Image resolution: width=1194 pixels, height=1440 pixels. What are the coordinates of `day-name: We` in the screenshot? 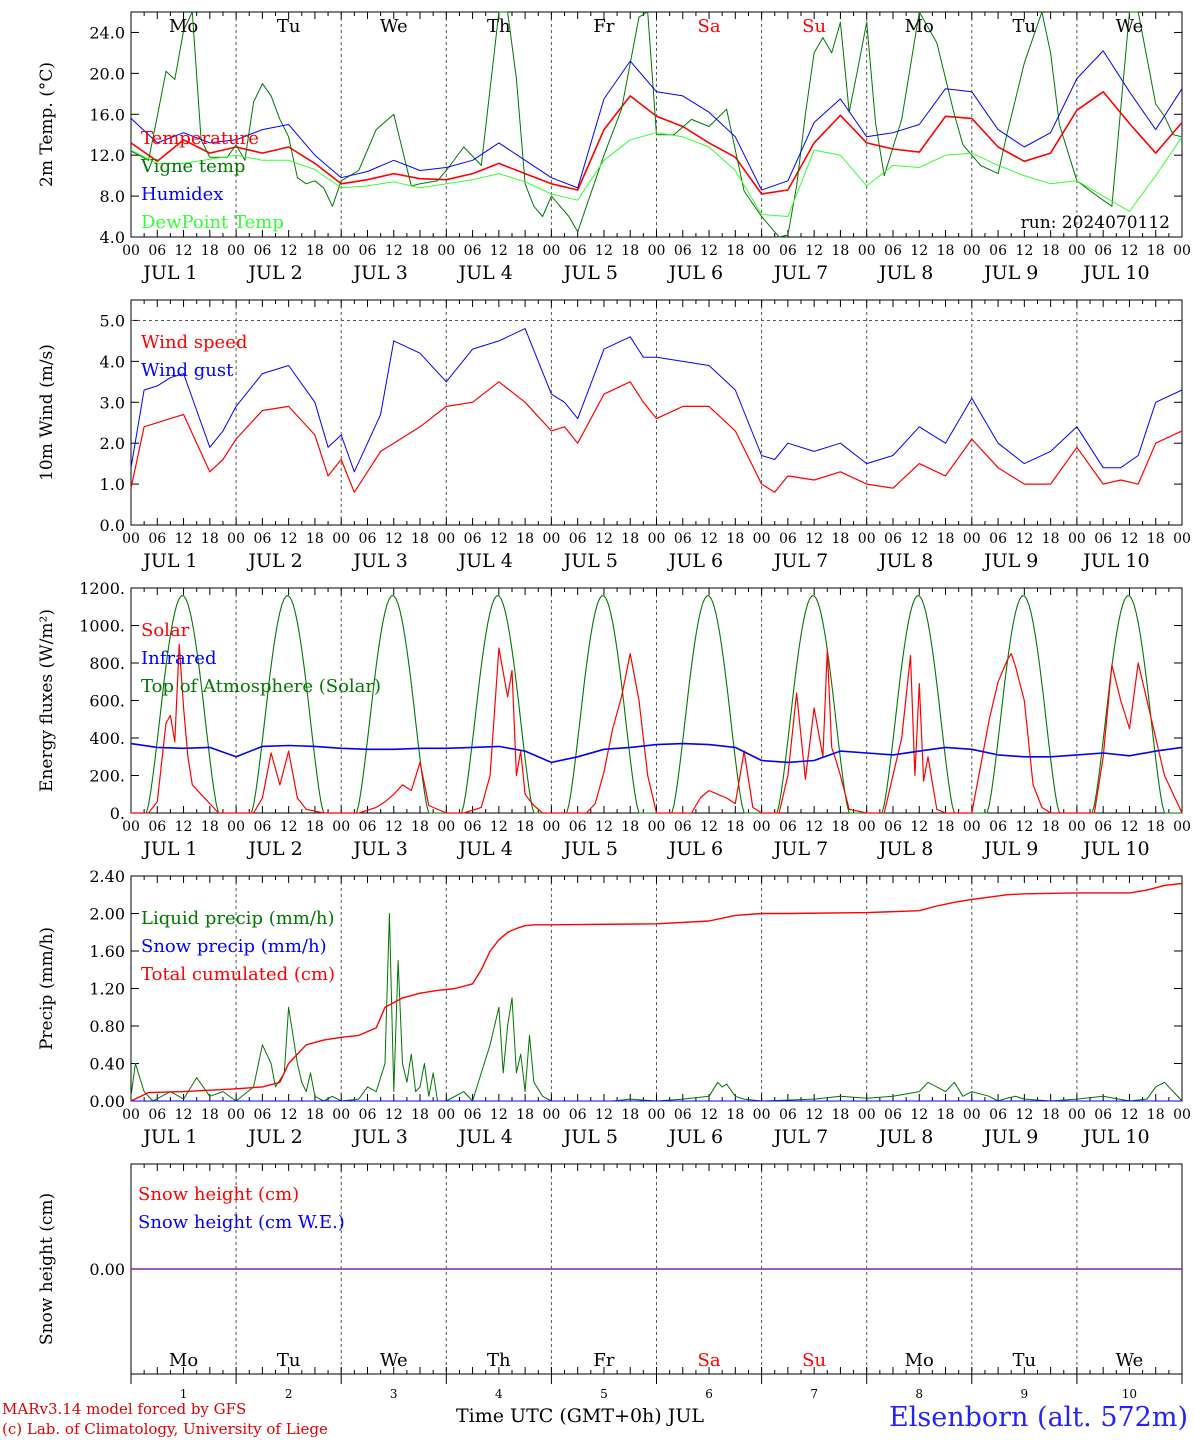 It's located at (394, 26).